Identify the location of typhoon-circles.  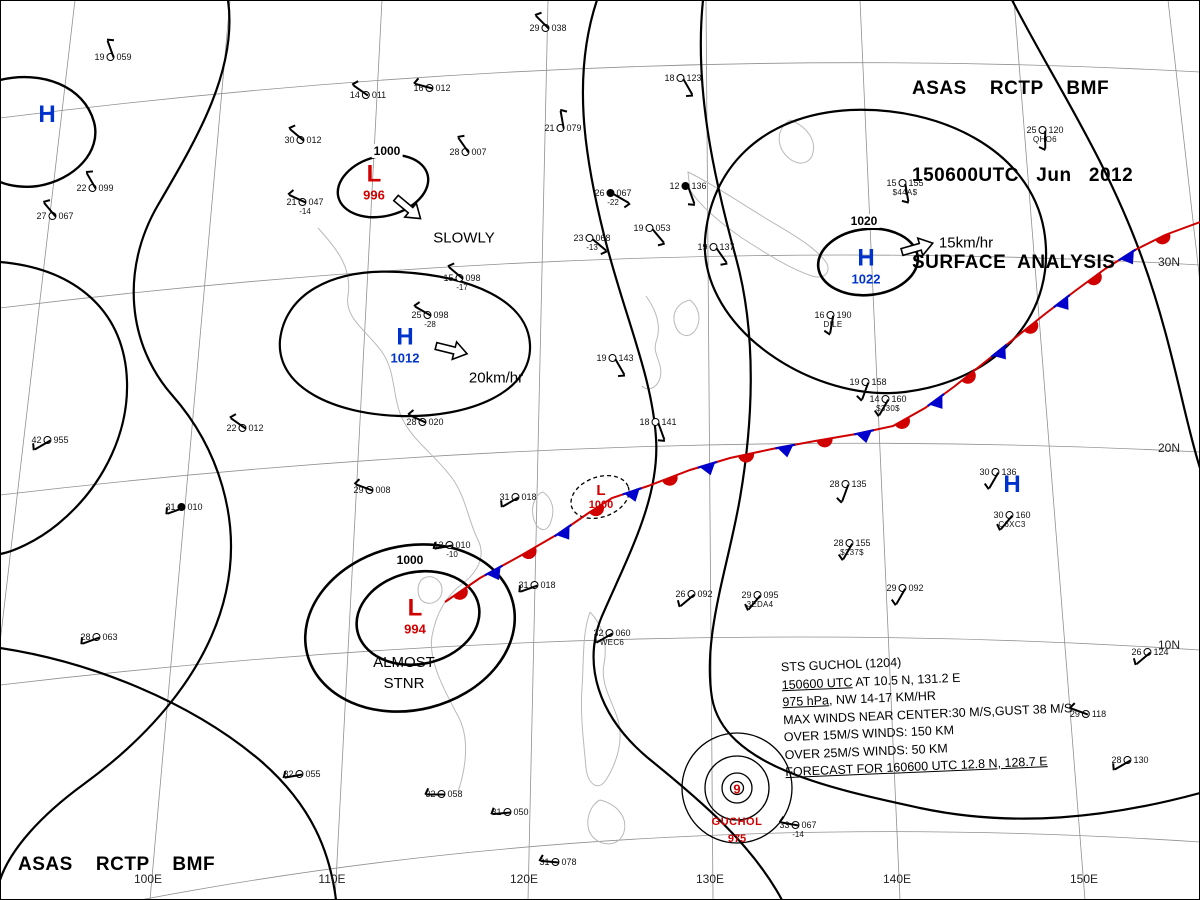
(737, 788).